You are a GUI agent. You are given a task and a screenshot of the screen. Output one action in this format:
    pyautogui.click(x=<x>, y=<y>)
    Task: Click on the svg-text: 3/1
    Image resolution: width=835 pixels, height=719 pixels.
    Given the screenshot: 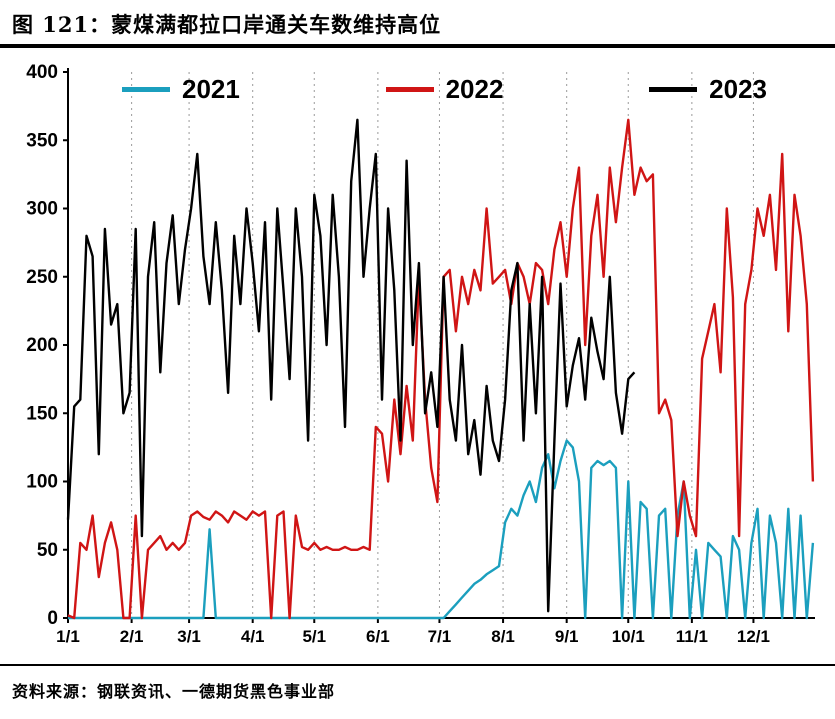 What is the action you would take?
    pyautogui.click(x=189, y=636)
    